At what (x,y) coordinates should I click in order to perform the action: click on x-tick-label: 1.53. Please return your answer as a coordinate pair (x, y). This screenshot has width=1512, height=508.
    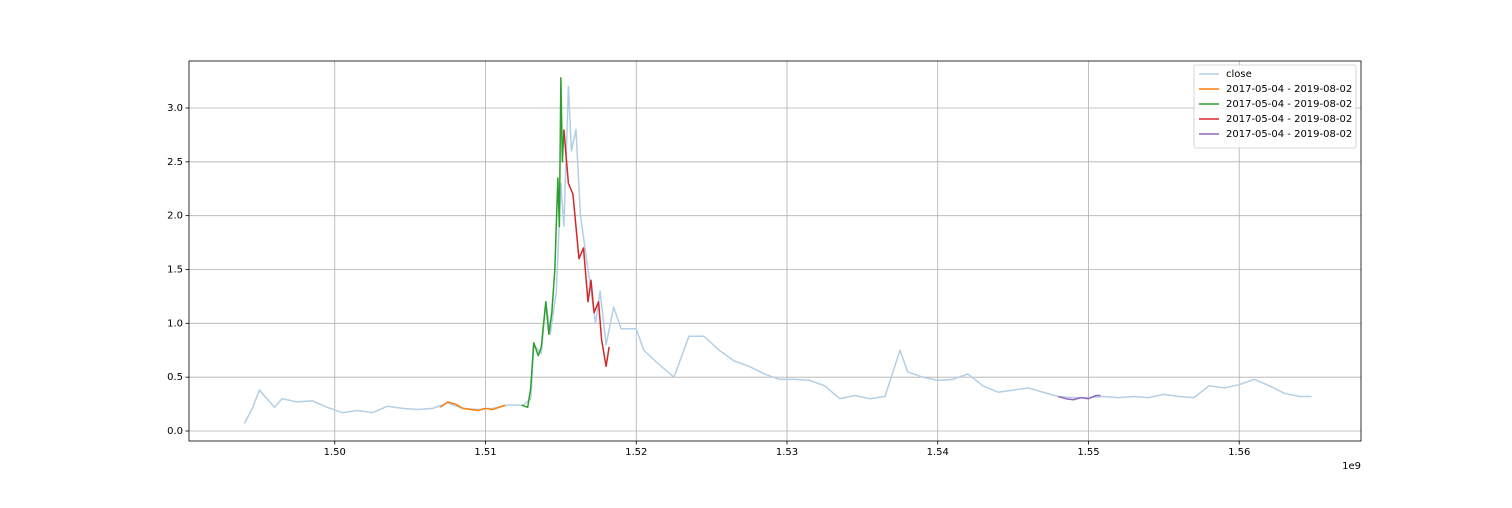
    Looking at the image, I should click on (787, 452).